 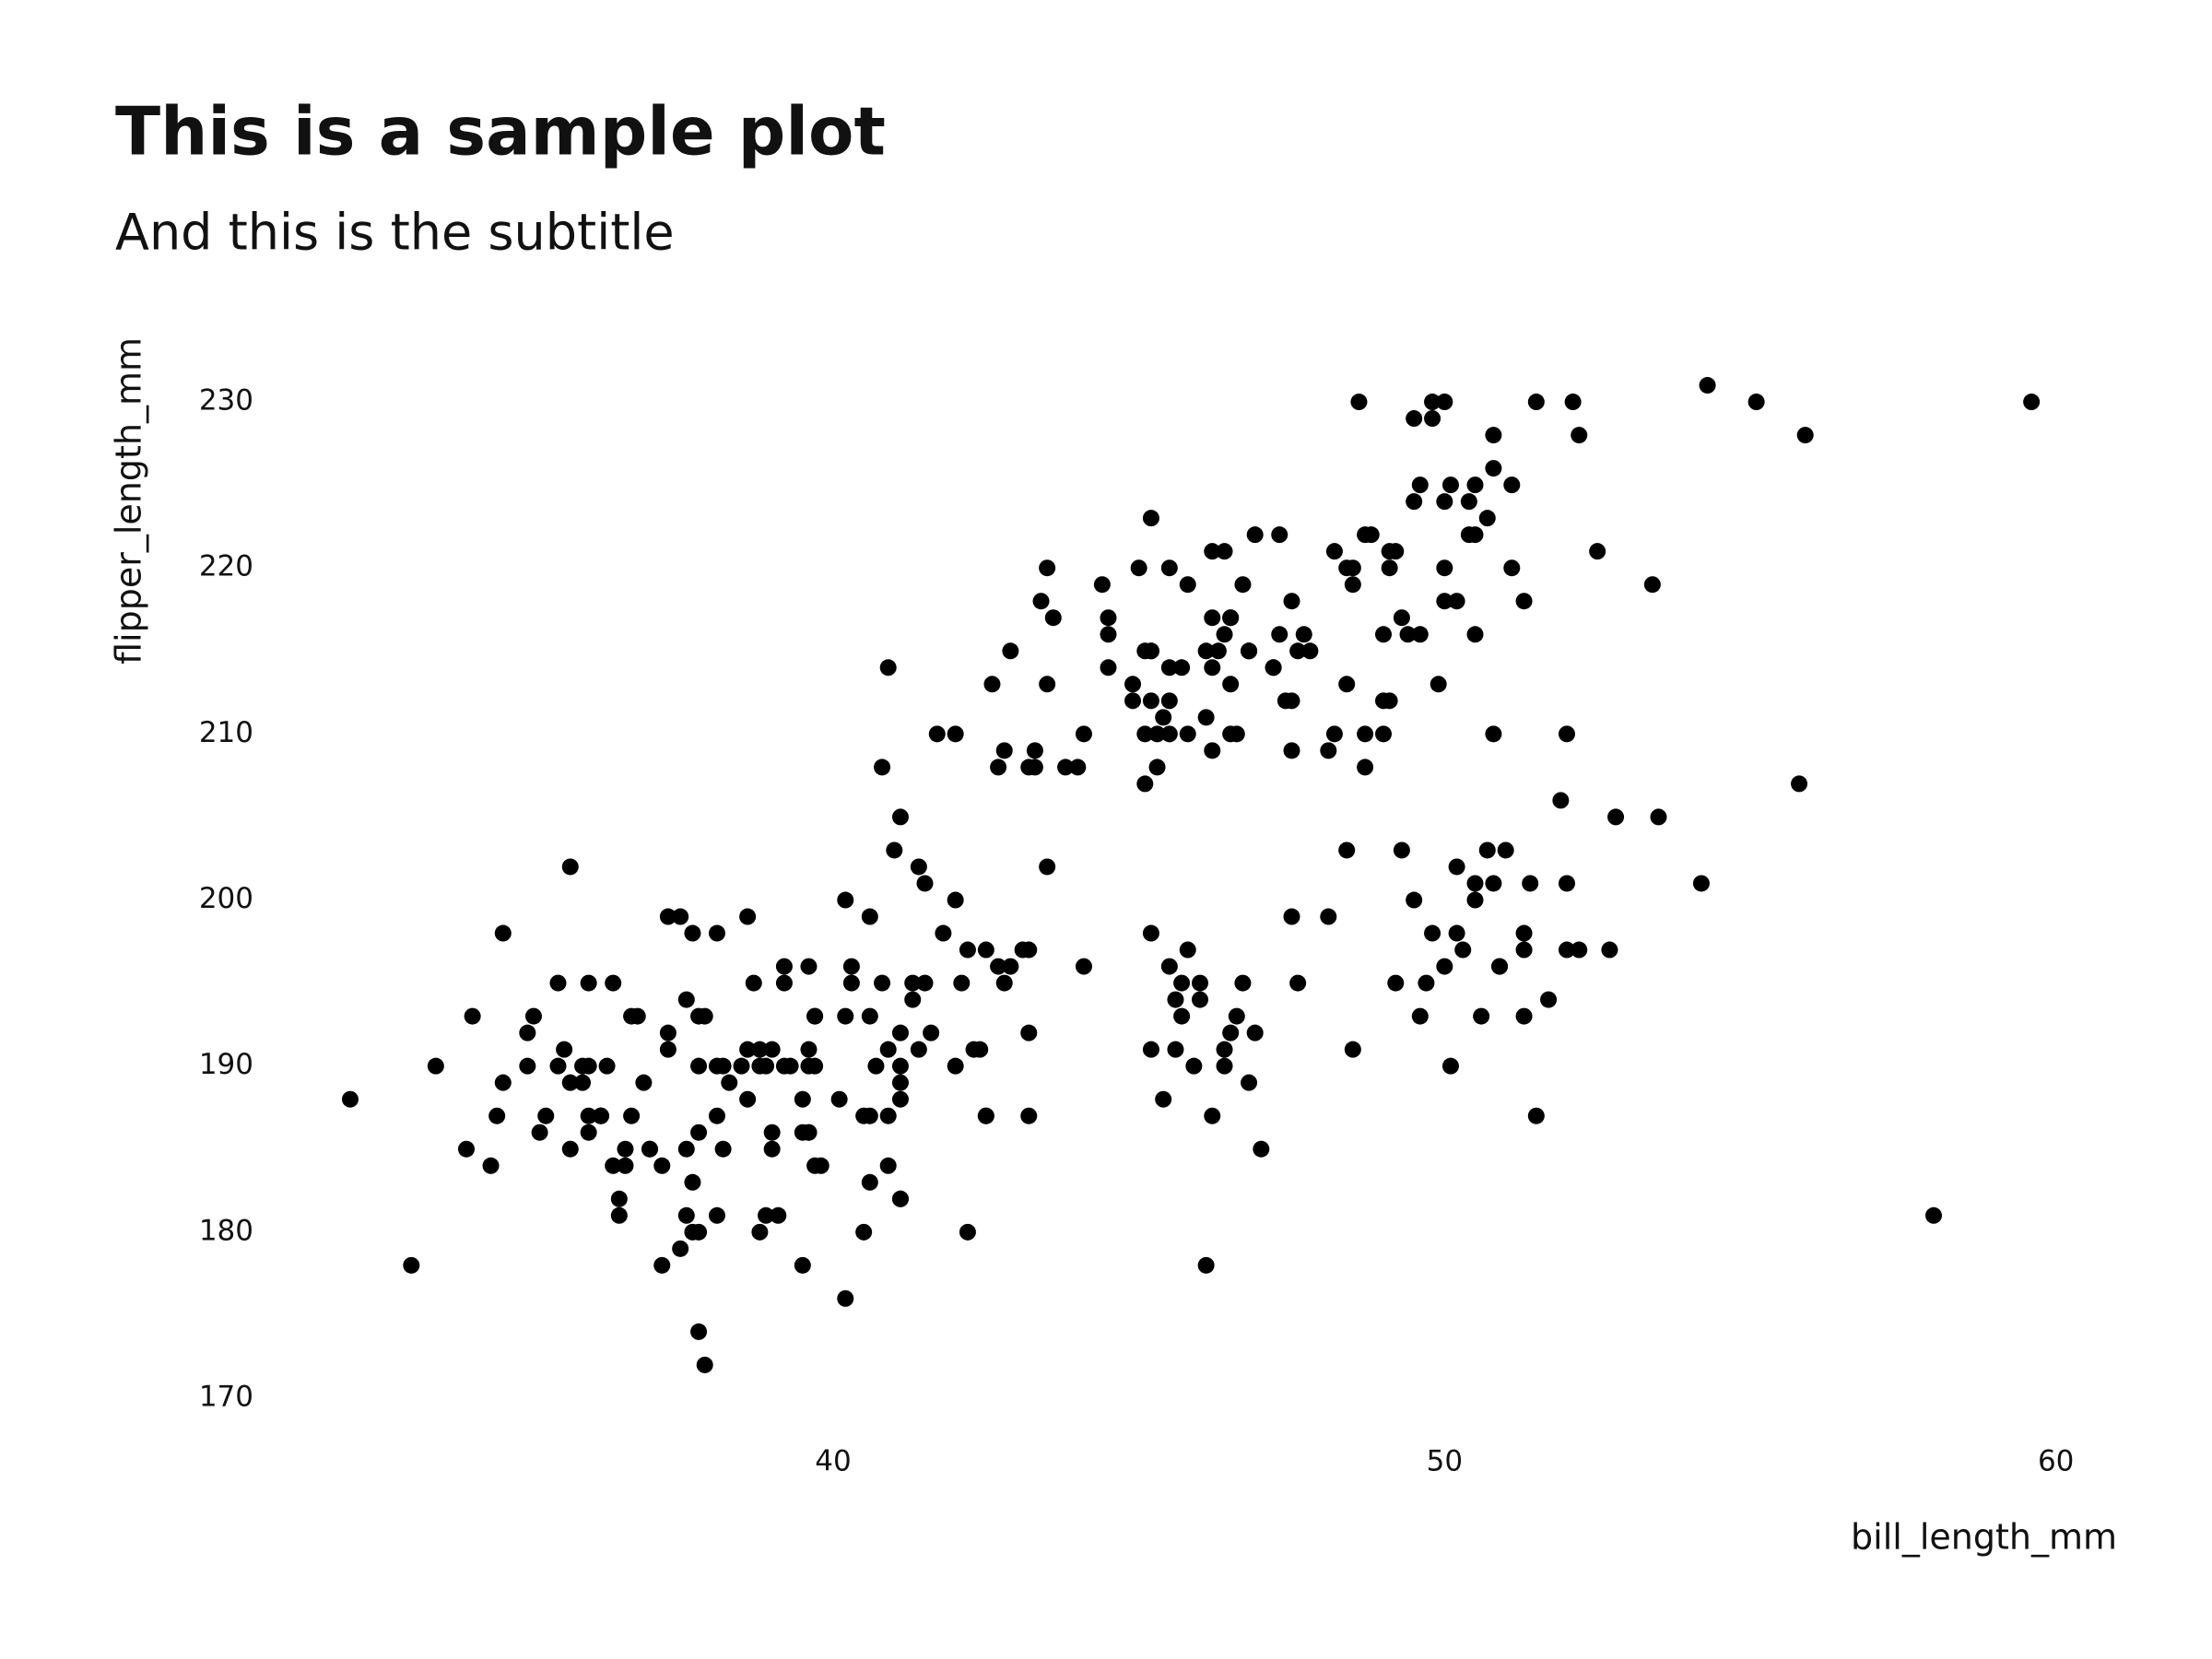 I want to click on y-tick-label: 200, so click(x=226, y=898).